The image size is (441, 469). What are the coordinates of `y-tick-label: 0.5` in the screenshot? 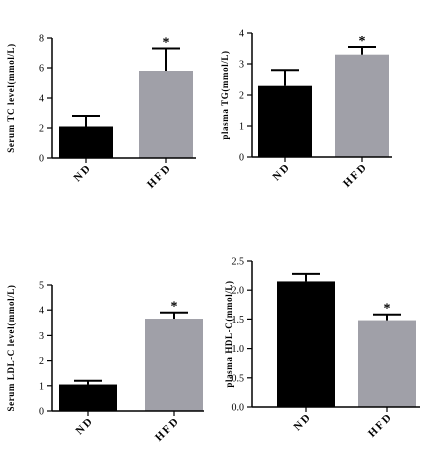 It's located at (238, 378).